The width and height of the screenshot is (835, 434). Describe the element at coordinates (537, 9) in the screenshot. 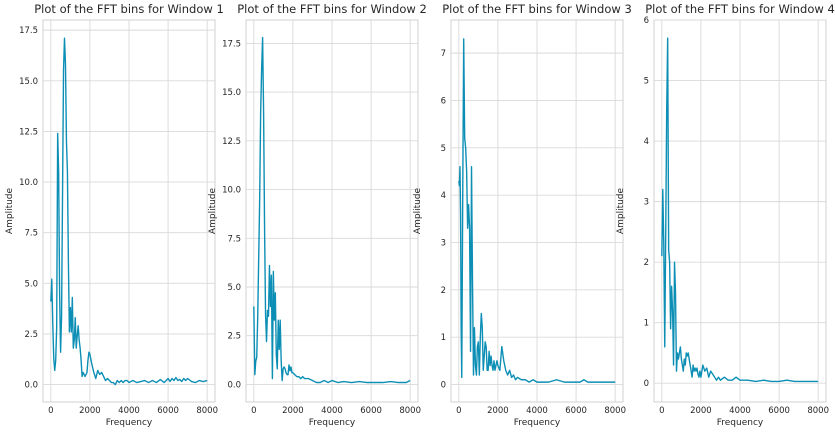

I see `chart-title: Plot of the FFT bins for Window 3` at that location.